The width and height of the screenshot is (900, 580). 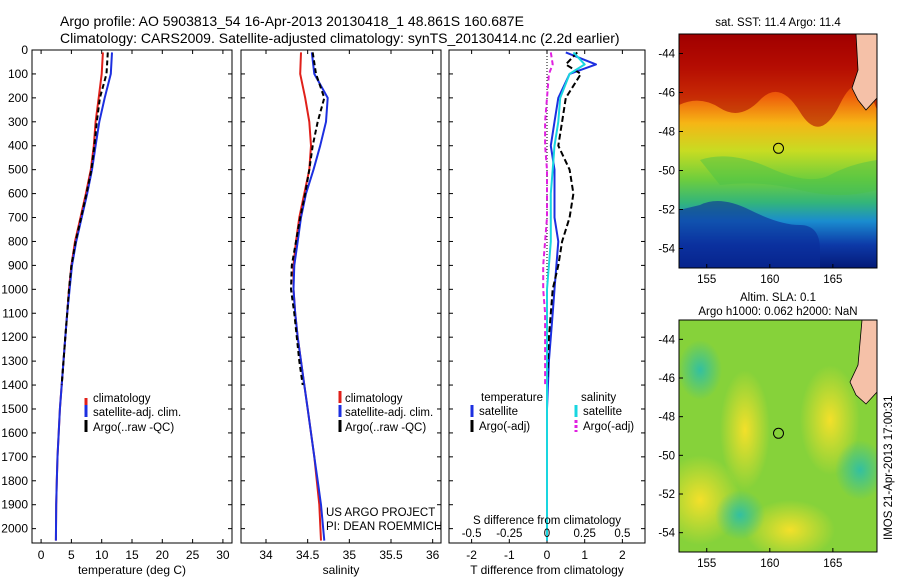 What do you see at coordinates (863, 362) in the screenshot?
I see `sla-land-new-zealand` at bounding box center [863, 362].